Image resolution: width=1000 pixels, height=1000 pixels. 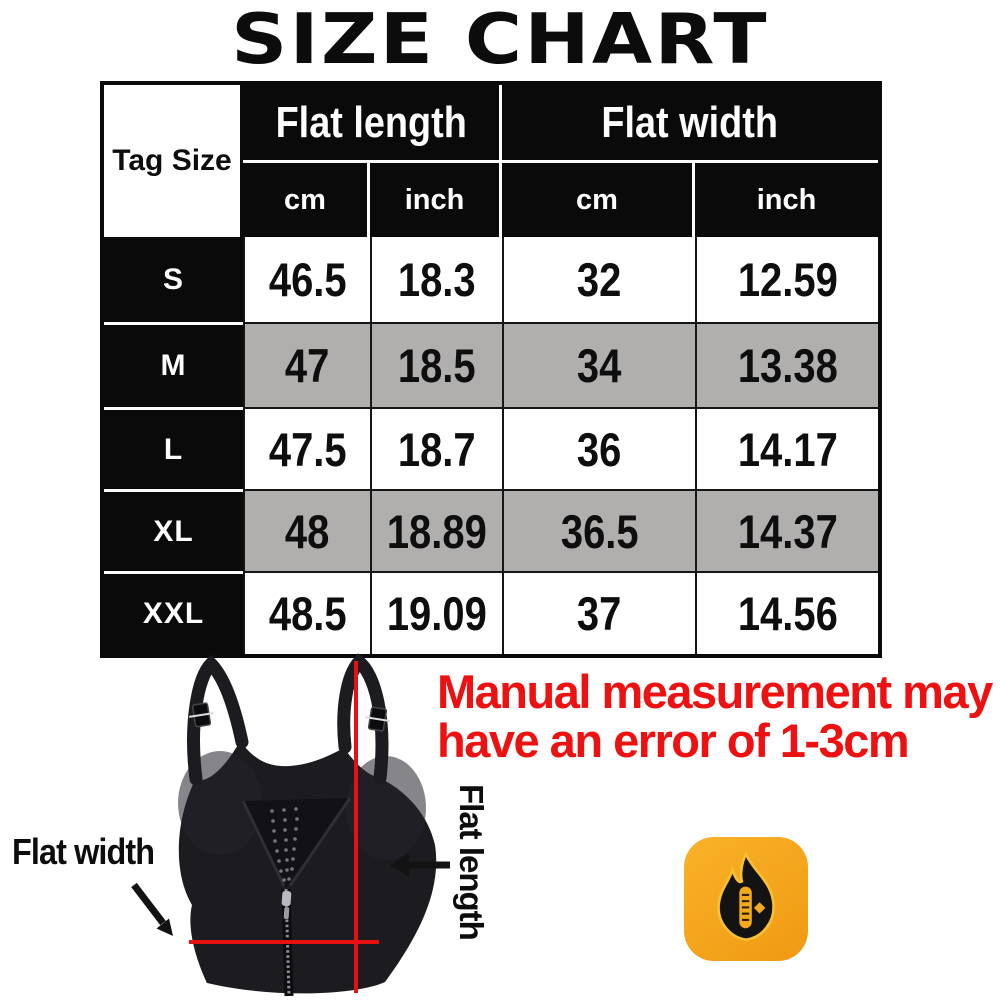 What do you see at coordinates (173, 448) in the screenshot?
I see `row-label-l: L` at bounding box center [173, 448].